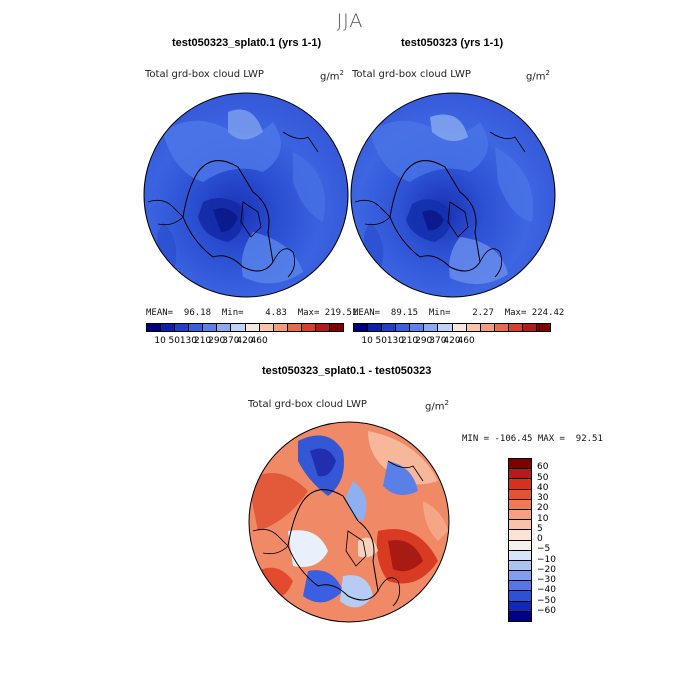 This screenshot has width=700, height=700. Describe the element at coordinates (307, 404) in the screenshot. I see `diff-panel-variable: Total grd-box cloud LWP` at that location.